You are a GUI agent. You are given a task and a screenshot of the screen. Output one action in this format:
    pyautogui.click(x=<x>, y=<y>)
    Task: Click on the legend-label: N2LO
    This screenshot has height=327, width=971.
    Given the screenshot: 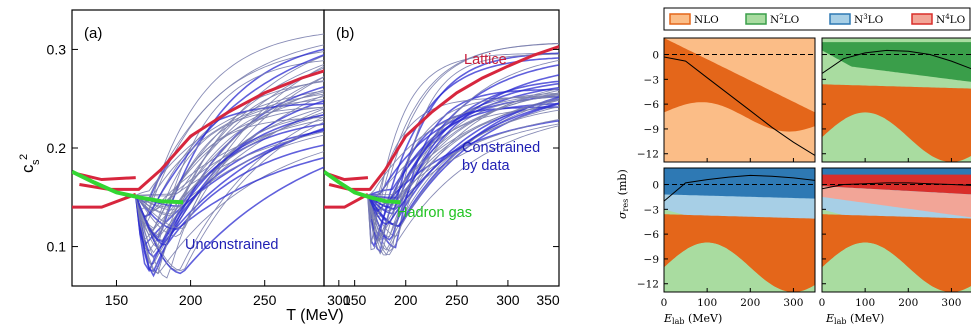 What is the action you would take?
    pyautogui.click(x=785, y=19)
    